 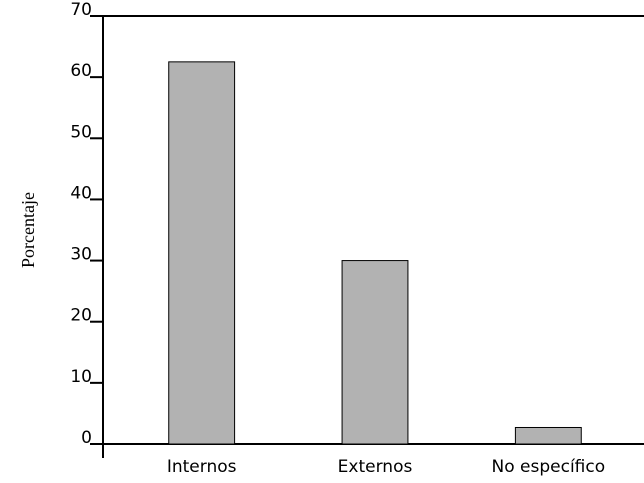 What do you see at coordinates (202, 467) in the screenshot?
I see `x-tick-label: Internos` at bounding box center [202, 467].